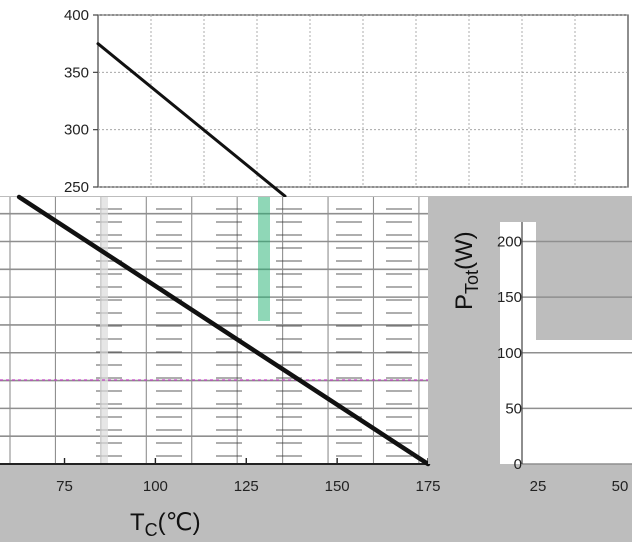  I want to click on lower-x-tick-label: 150, so click(337, 486).